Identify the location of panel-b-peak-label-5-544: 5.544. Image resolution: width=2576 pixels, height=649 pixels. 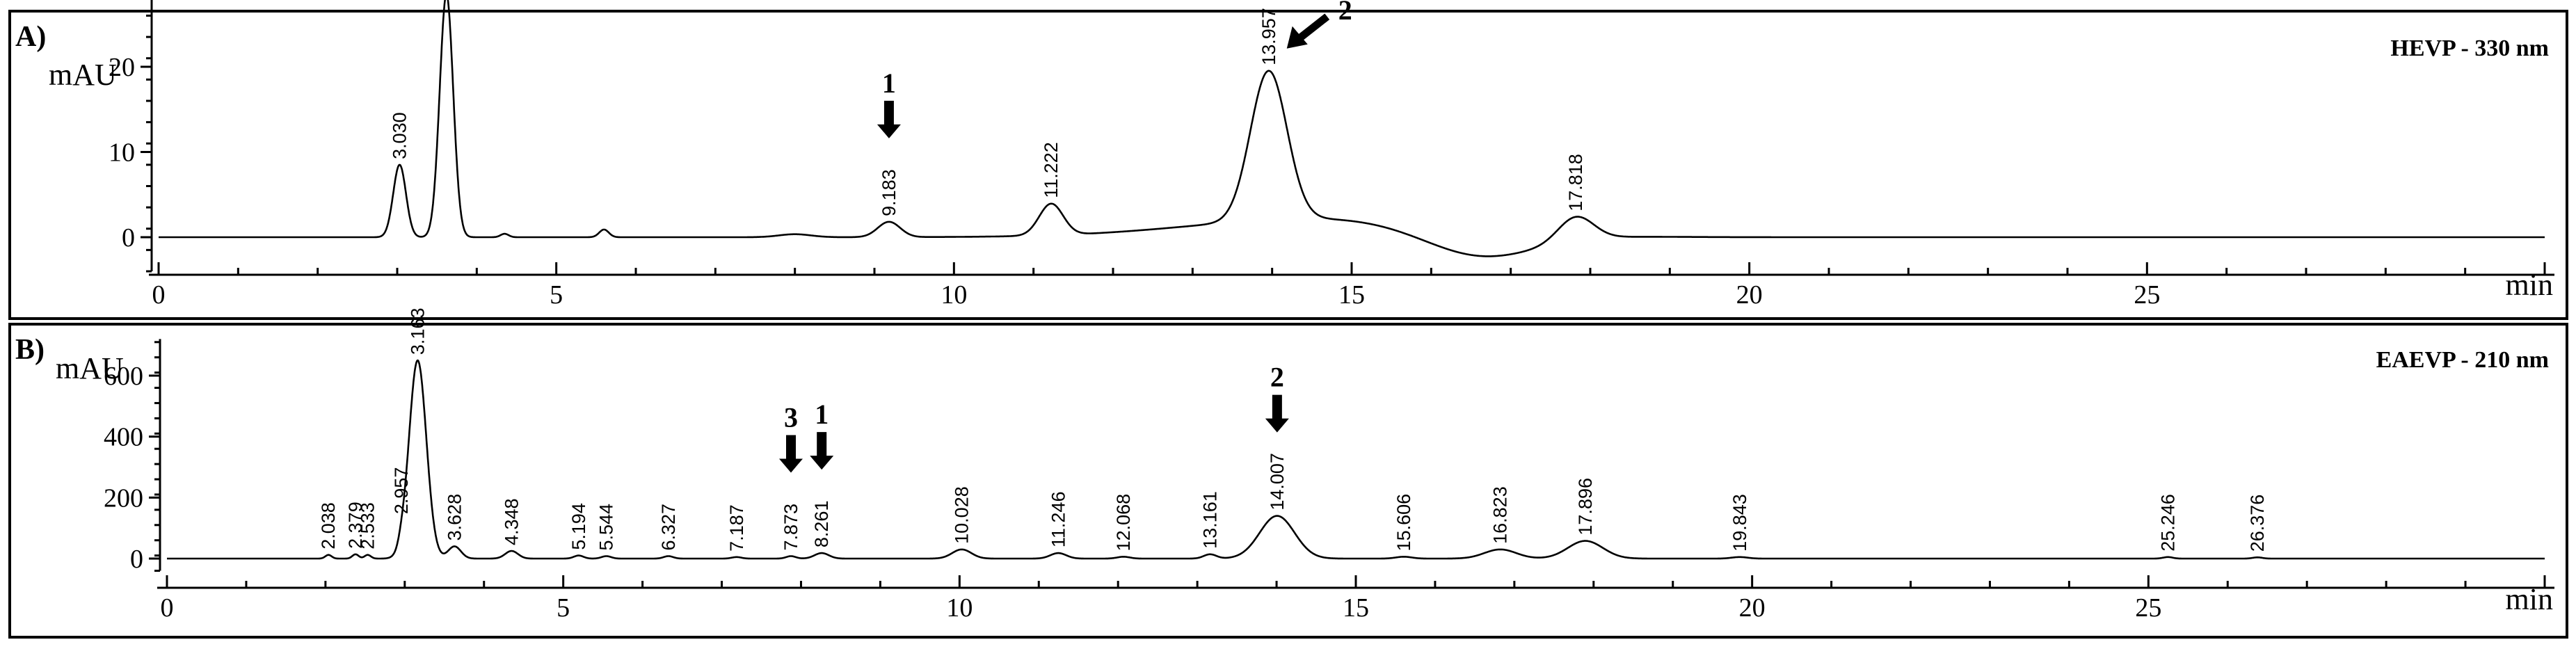
(606, 528).